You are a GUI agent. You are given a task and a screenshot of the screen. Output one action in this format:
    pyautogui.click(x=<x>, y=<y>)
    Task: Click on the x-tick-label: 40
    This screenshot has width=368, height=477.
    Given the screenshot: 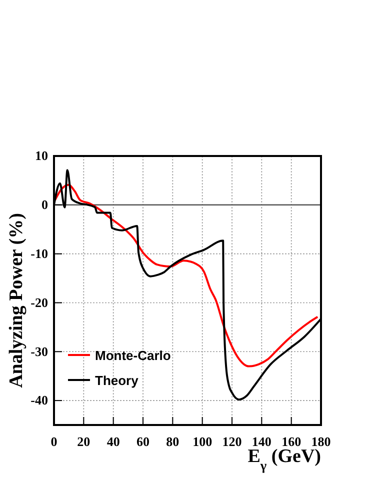 What is the action you would take?
    pyautogui.click(x=113, y=442)
    